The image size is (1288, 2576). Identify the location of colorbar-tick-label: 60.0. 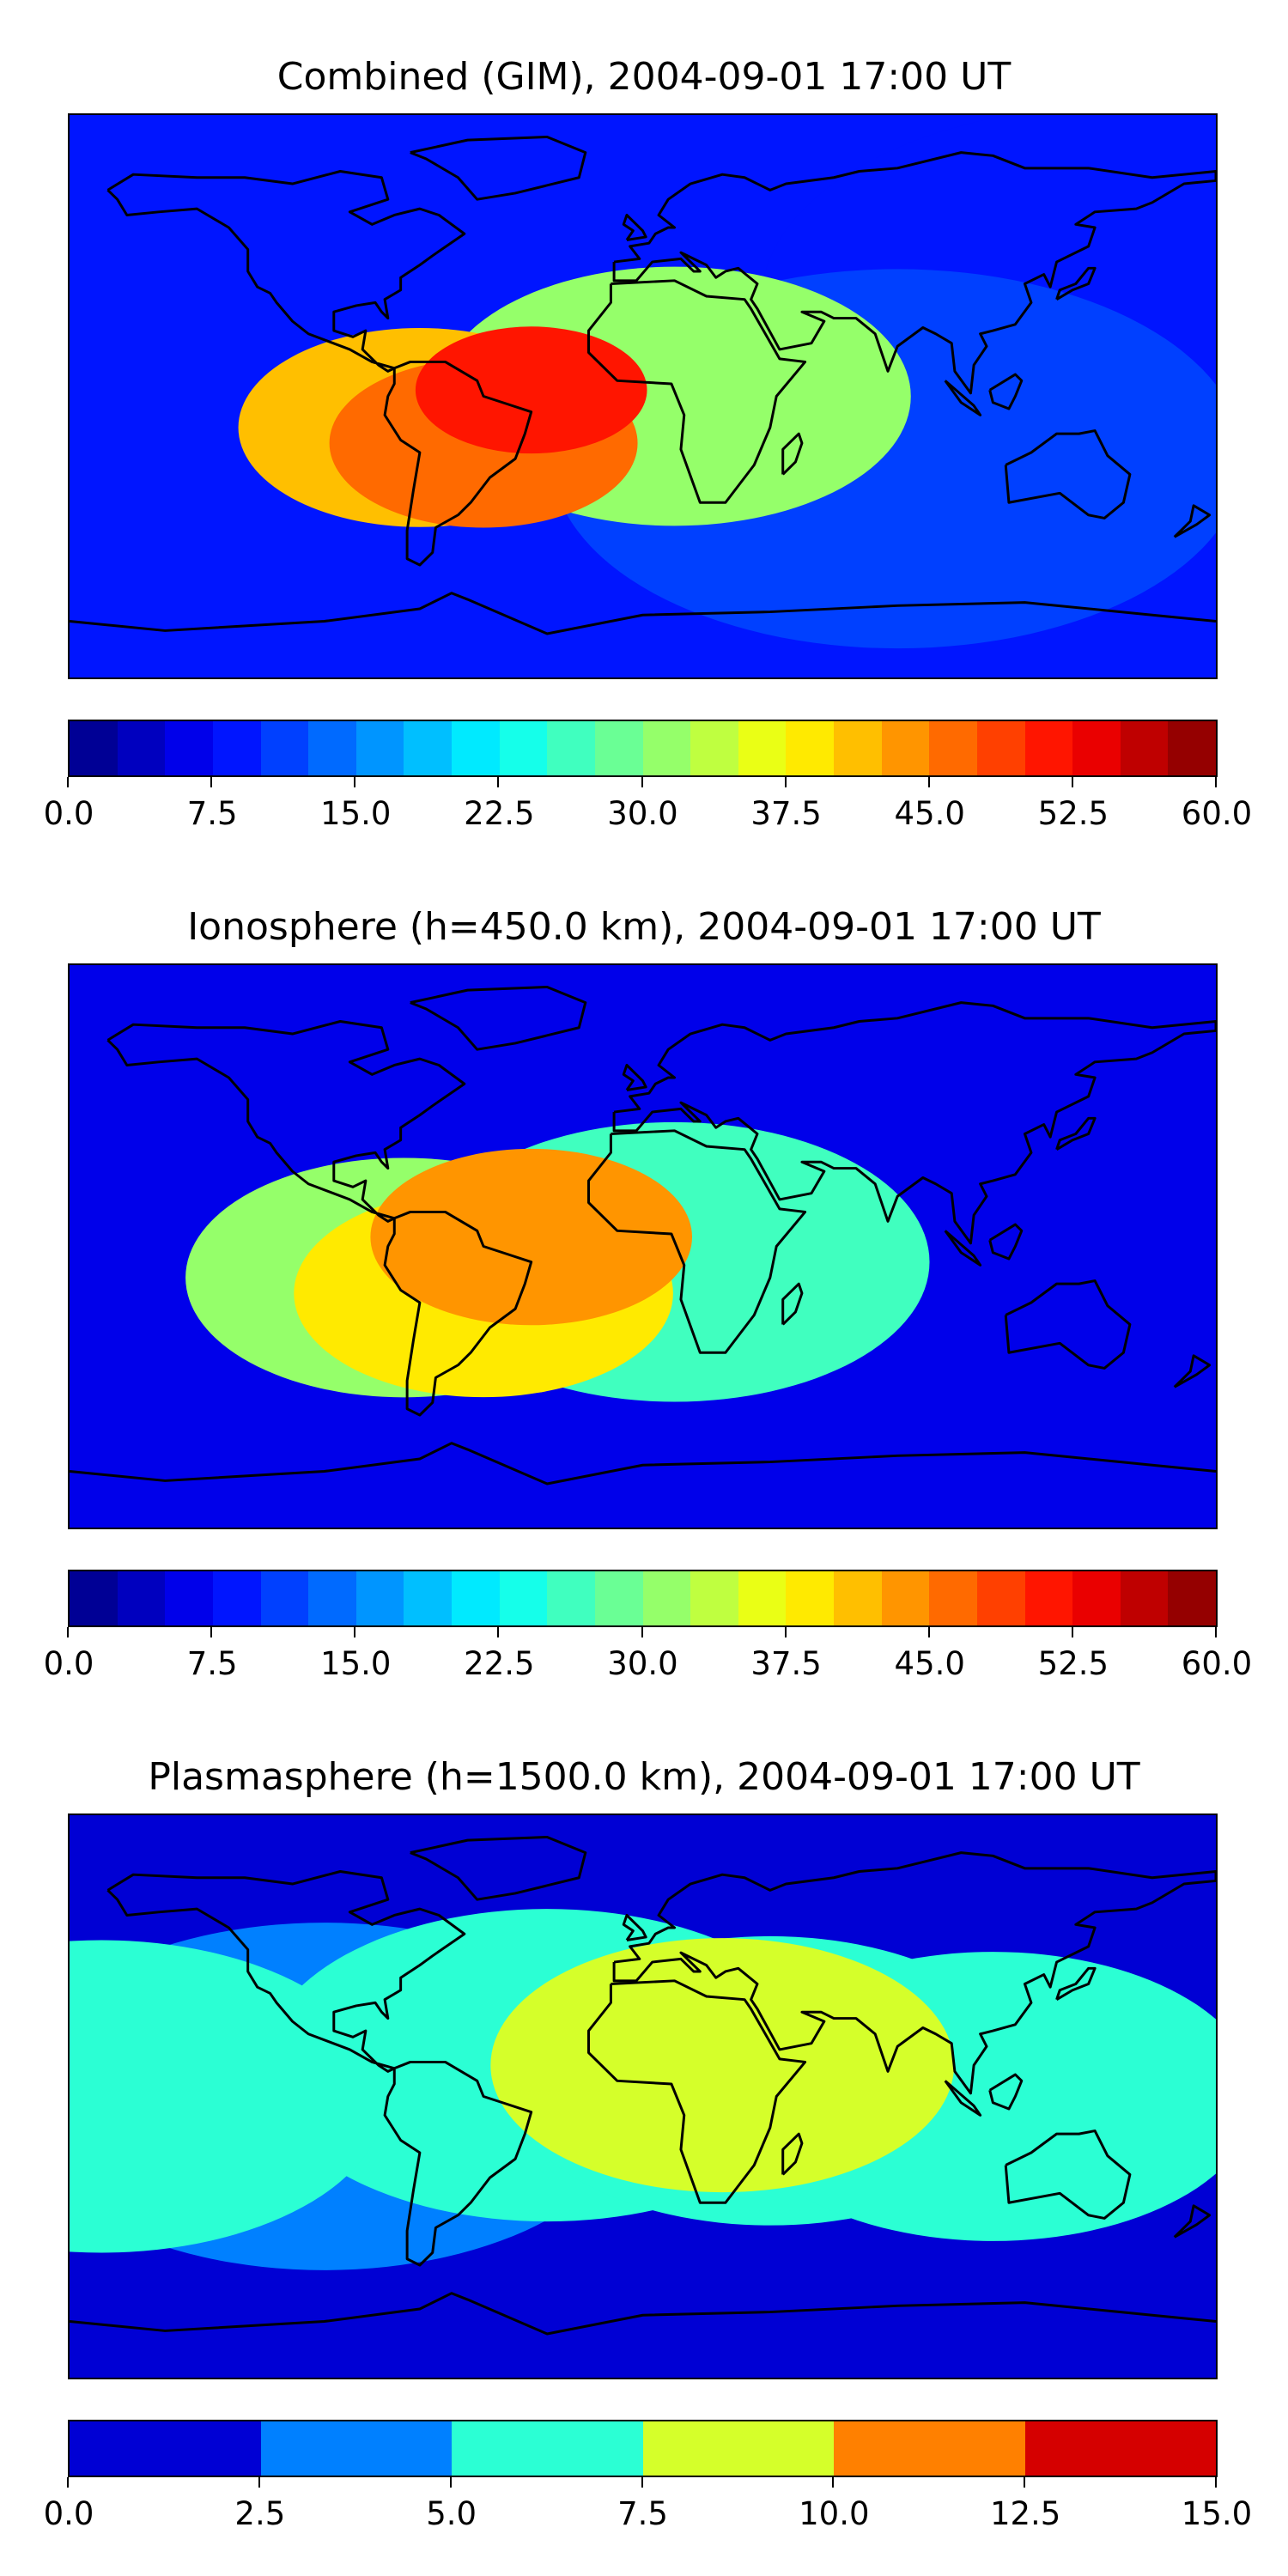
(1217, 813).